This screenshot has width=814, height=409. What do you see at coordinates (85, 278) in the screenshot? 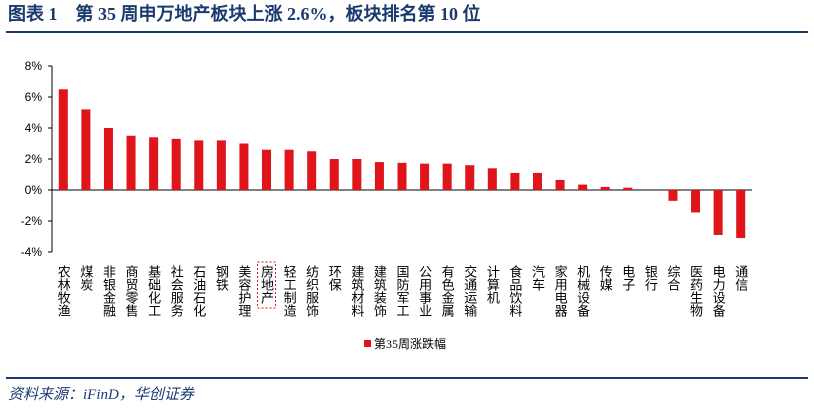
I see `x-tick-label: 煤炭` at bounding box center [85, 278].